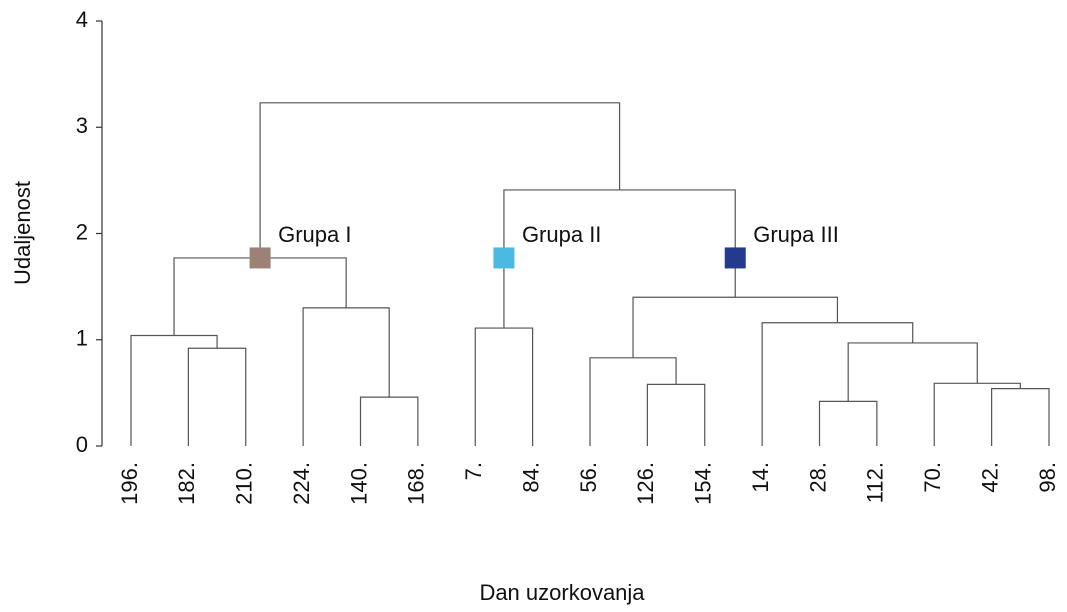 The height and width of the screenshot is (612, 1067). What do you see at coordinates (703, 483) in the screenshot?
I see `x-tick-label: 154.` at bounding box center [703, 483].